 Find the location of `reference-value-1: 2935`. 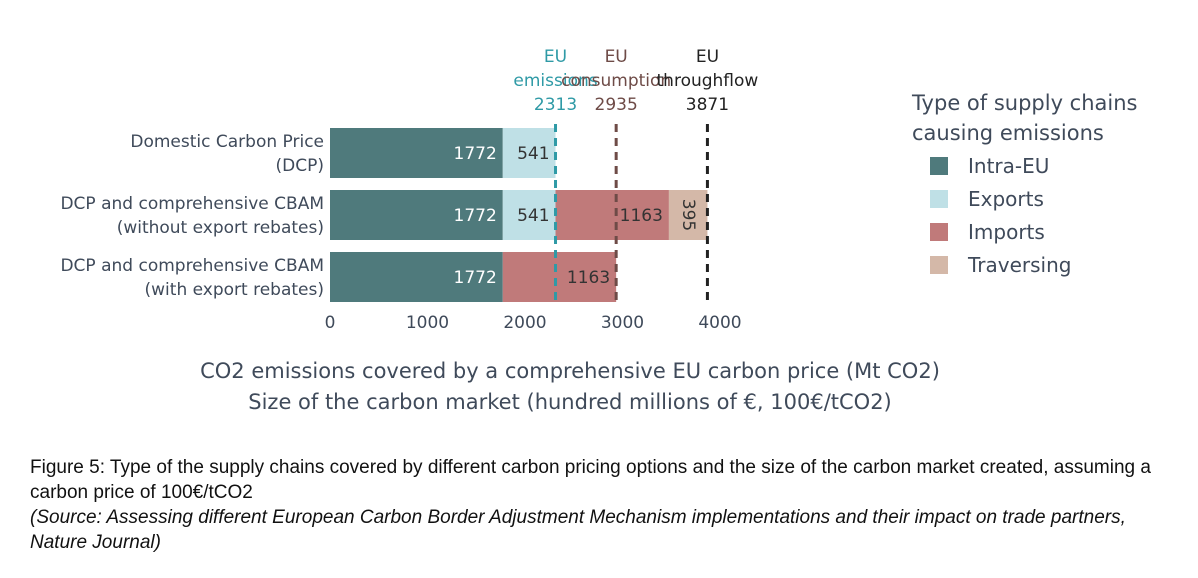

reference-value-1: 2935 is located at coordinates (616, 105).